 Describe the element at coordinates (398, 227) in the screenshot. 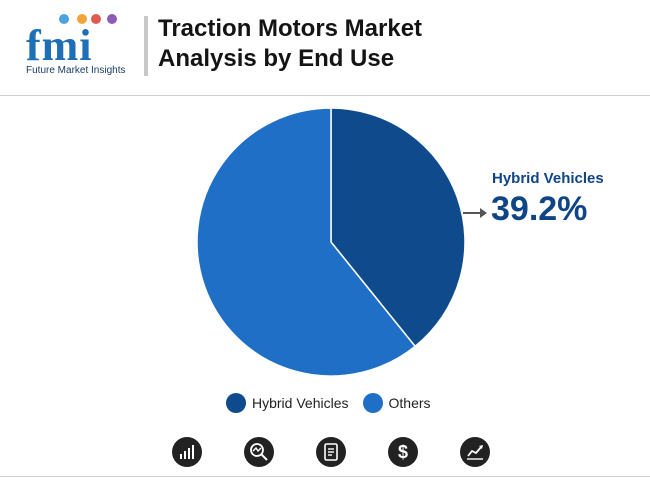

I see `pie-slice-hybrid-vehicles` at that location.